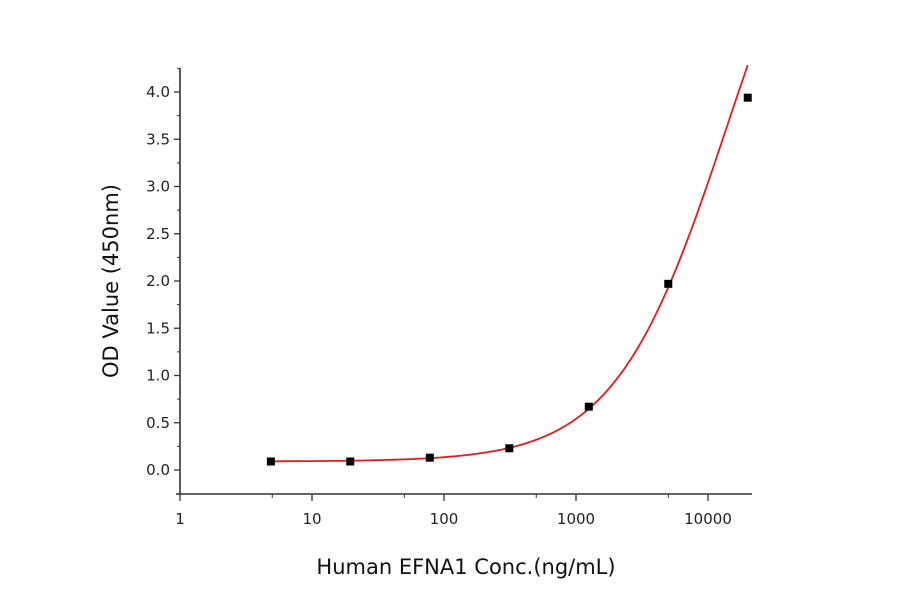 The height and width of the screenshot is (594, 900). What do you see at coordinates (708, 519) in the screenshot?
I see `x-tick-label: 10000` at bounding box center [708, 519].